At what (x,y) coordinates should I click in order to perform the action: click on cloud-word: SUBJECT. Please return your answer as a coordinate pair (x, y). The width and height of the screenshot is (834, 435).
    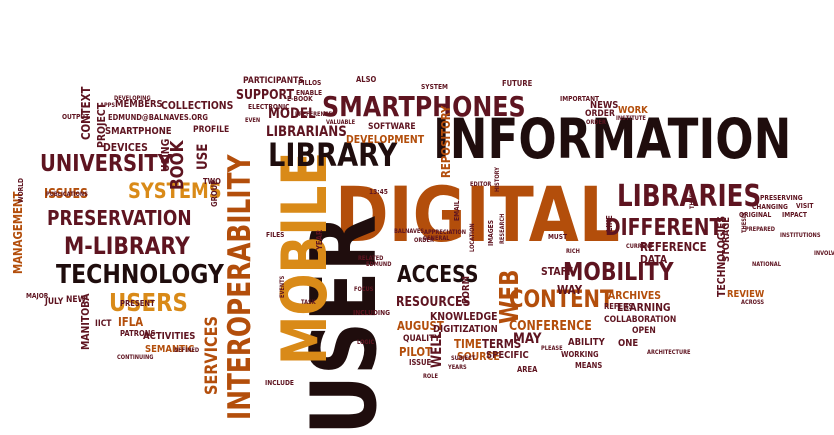
    Looking at the image, I should click on (463, 358).